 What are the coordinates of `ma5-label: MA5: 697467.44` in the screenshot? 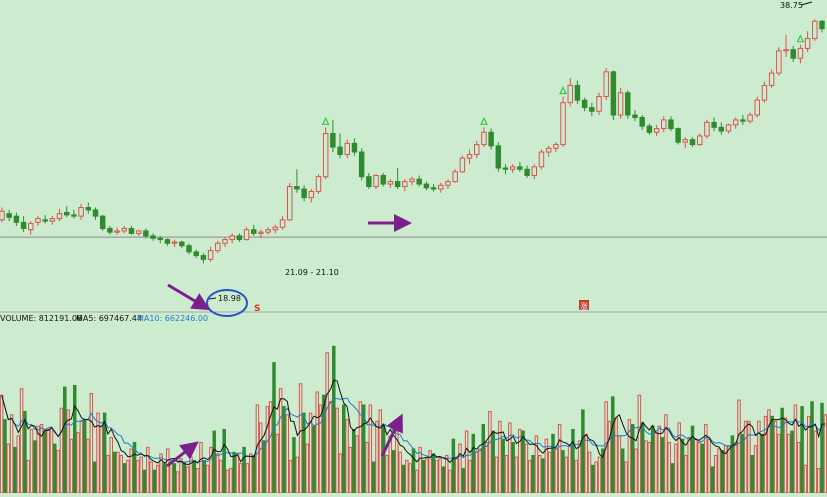 It's located at (109, 318).